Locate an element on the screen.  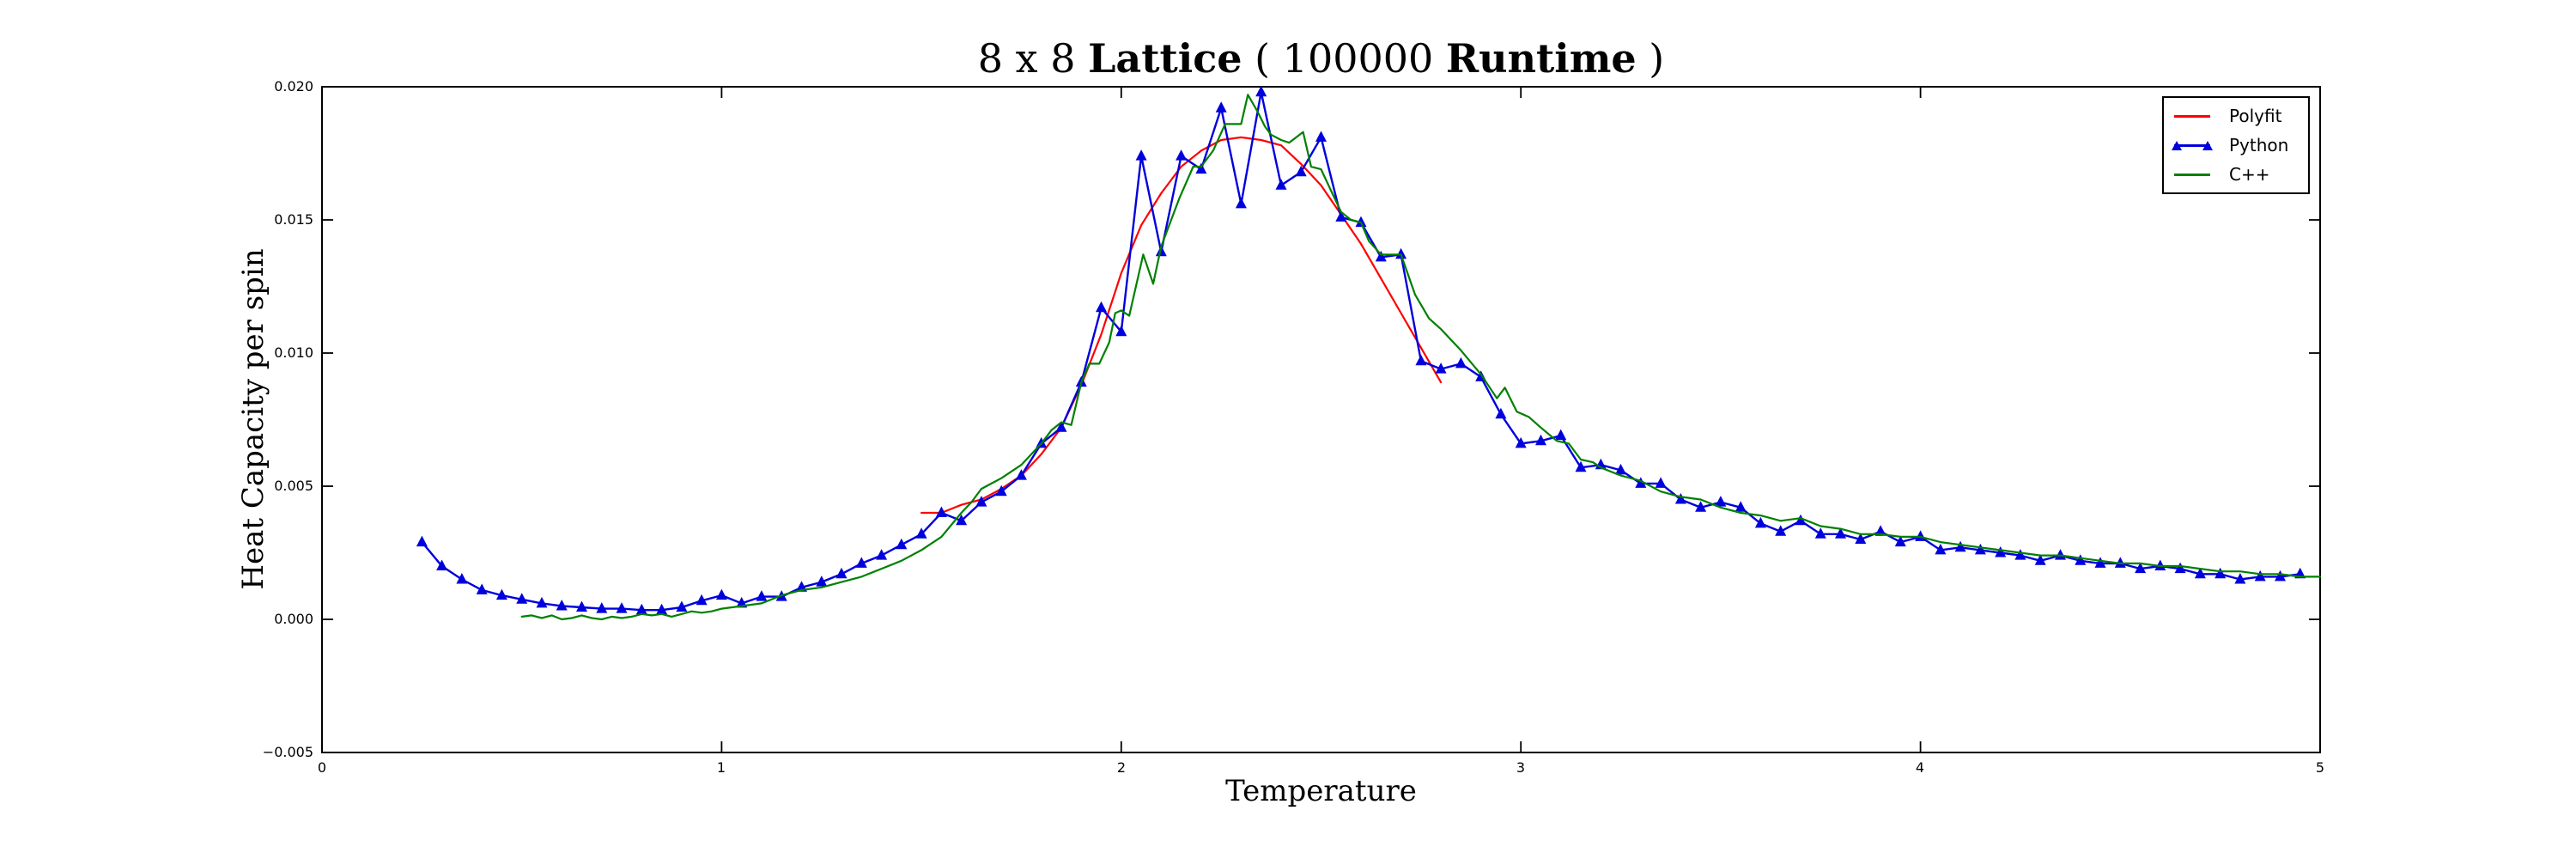
legend-label: Python is located at coordinates (2259, 145).